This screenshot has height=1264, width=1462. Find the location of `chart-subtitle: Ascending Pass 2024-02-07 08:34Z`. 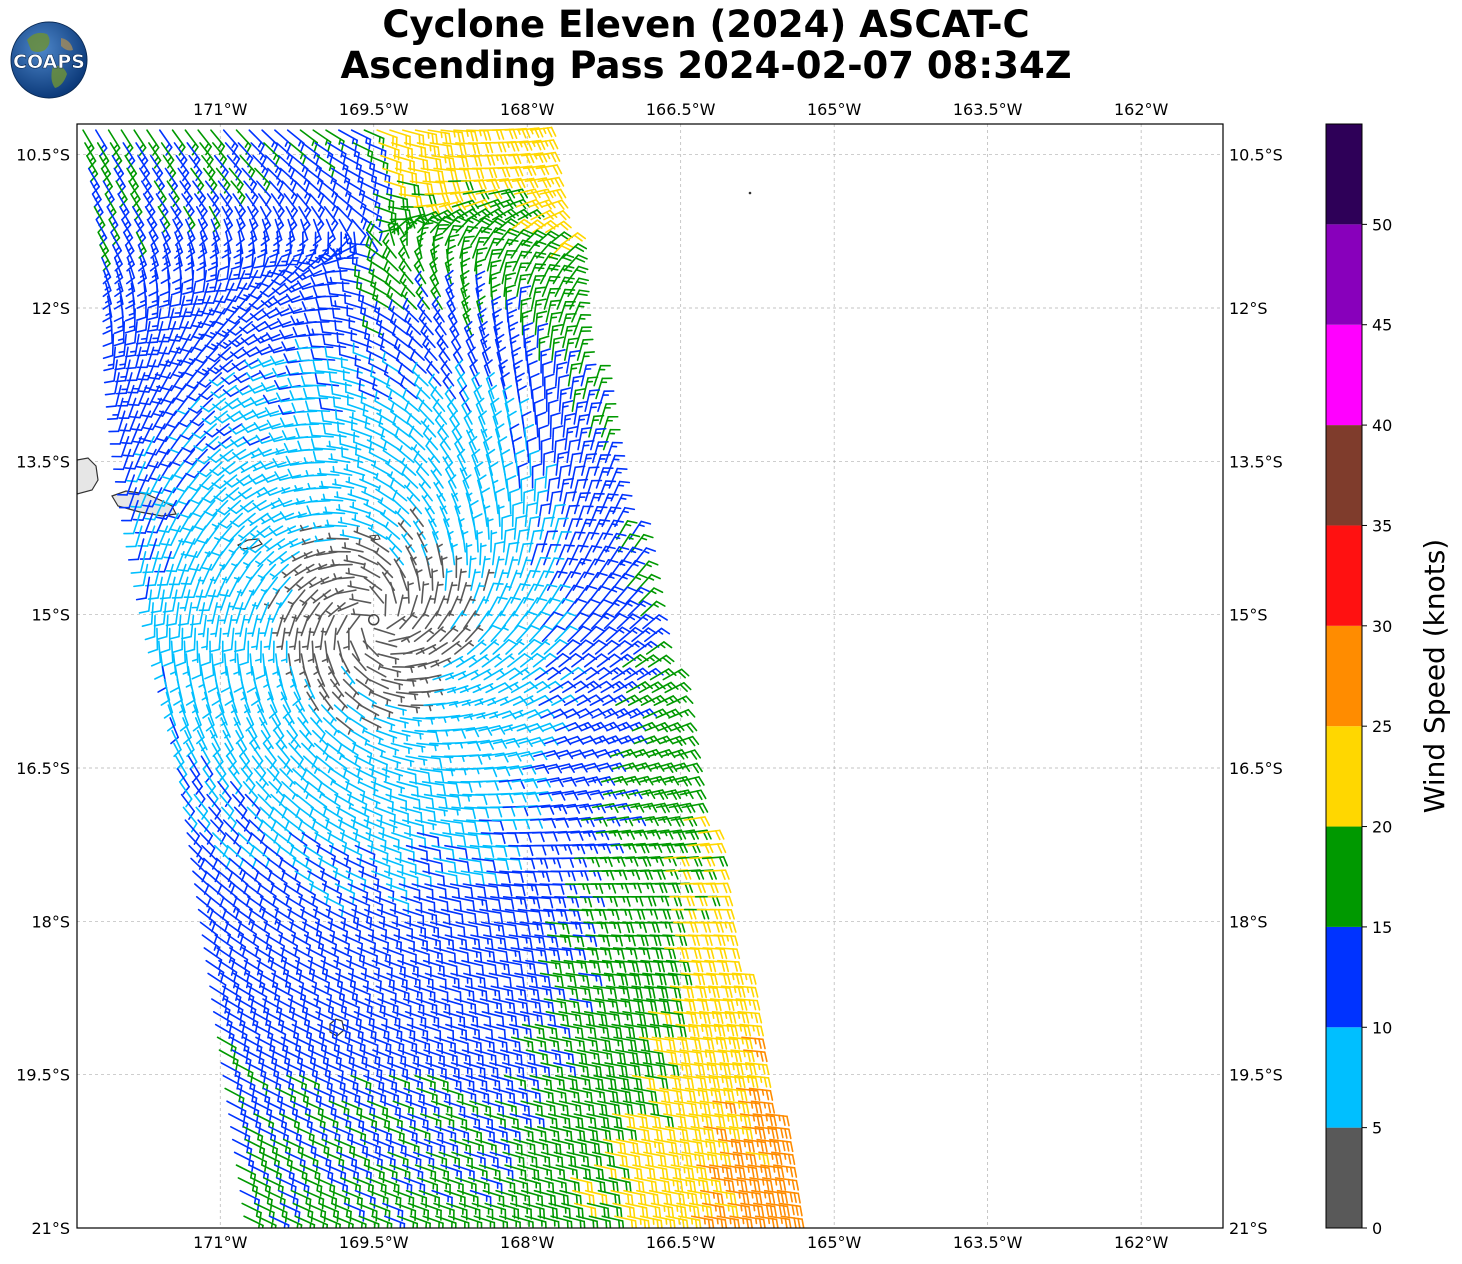

chart-subtitle: Ascending Pass 2024-02-07 08:34Z is located at coordinates (706, 65).